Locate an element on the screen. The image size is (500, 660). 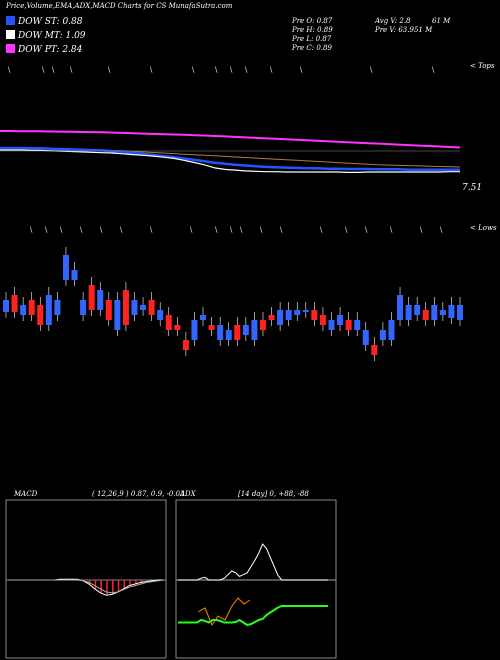
adx-values: [14 day] 0, +88, -88 is located at coordinates (273, 494).